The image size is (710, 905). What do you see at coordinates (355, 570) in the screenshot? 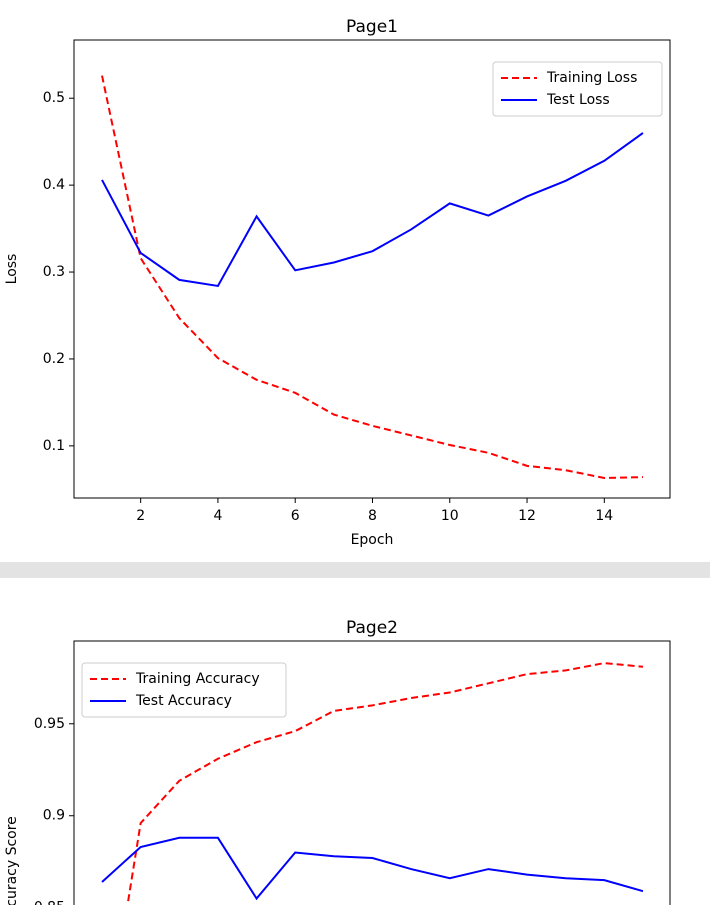
I see `page-separator` at bounding box center [355, 570].